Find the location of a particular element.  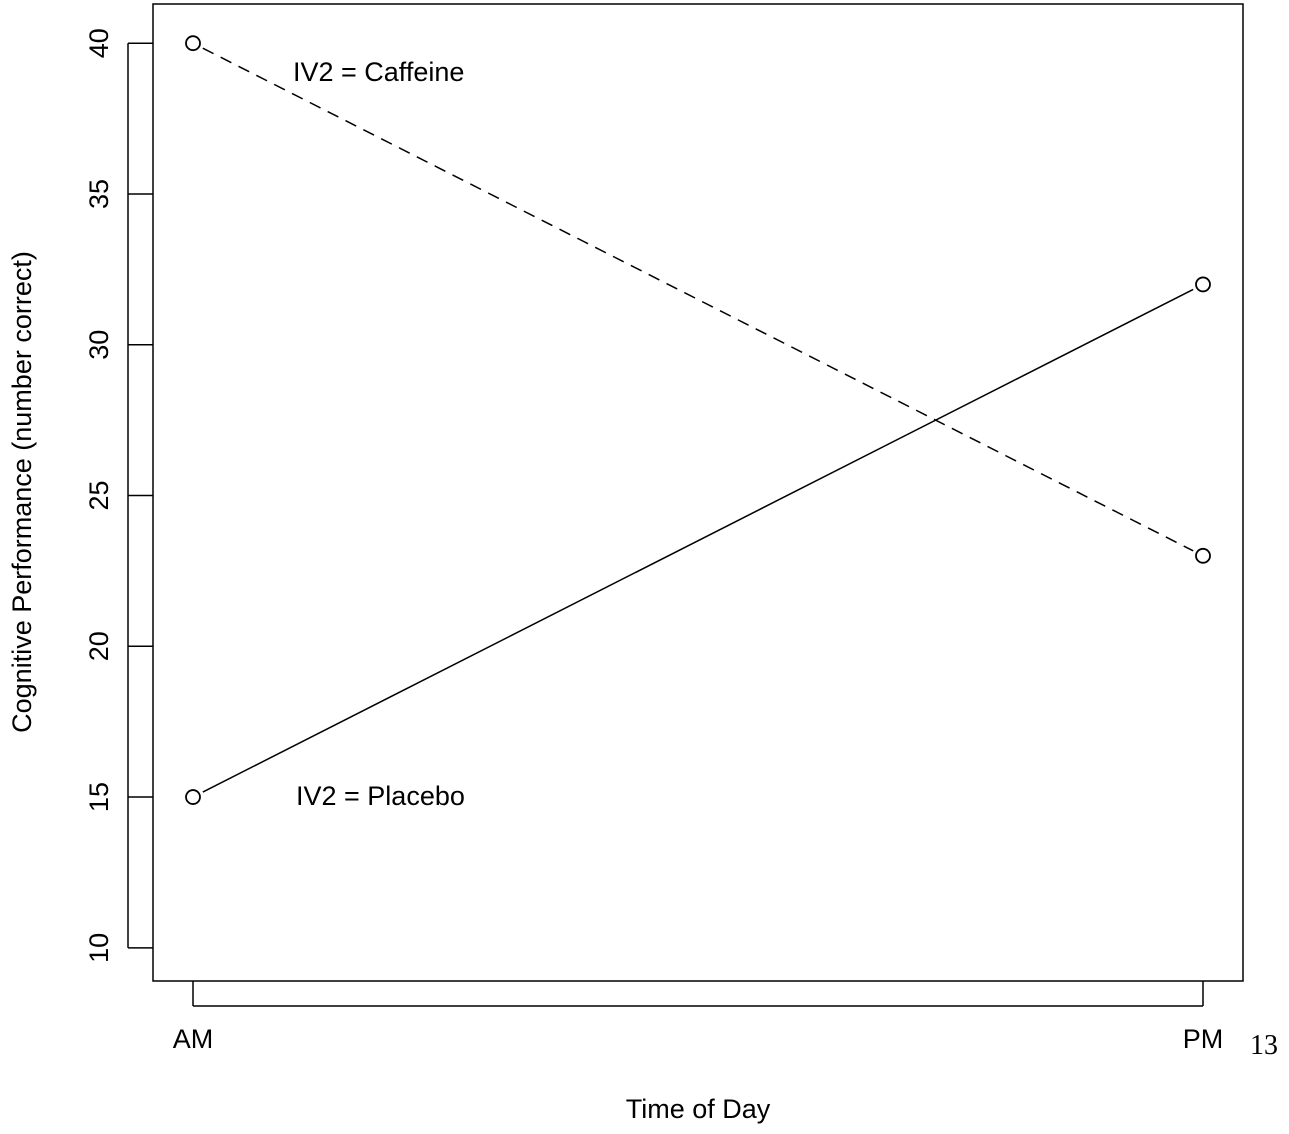

y-tick-label: 20 is located at coordinates (99, 646).